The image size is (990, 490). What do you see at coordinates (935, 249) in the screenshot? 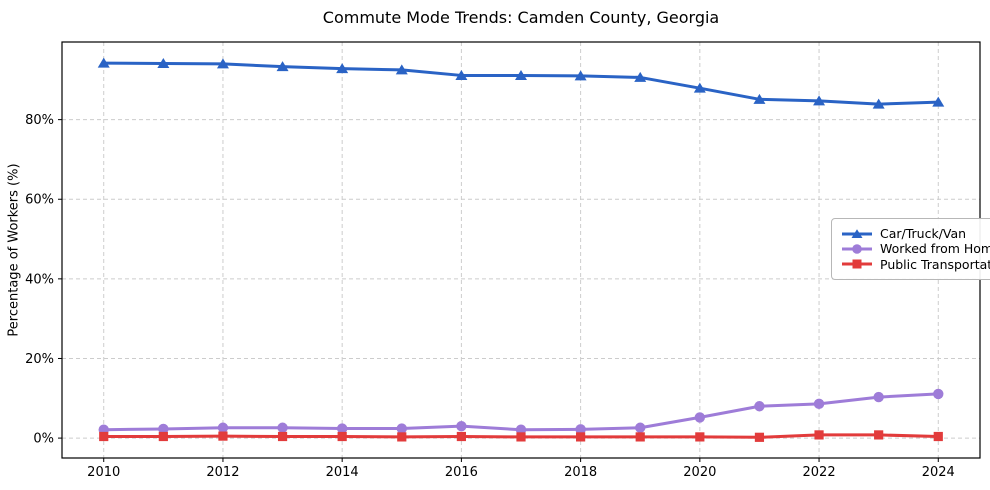
I see `legend-label: Worked from Home` at bounding box center [935, 249].